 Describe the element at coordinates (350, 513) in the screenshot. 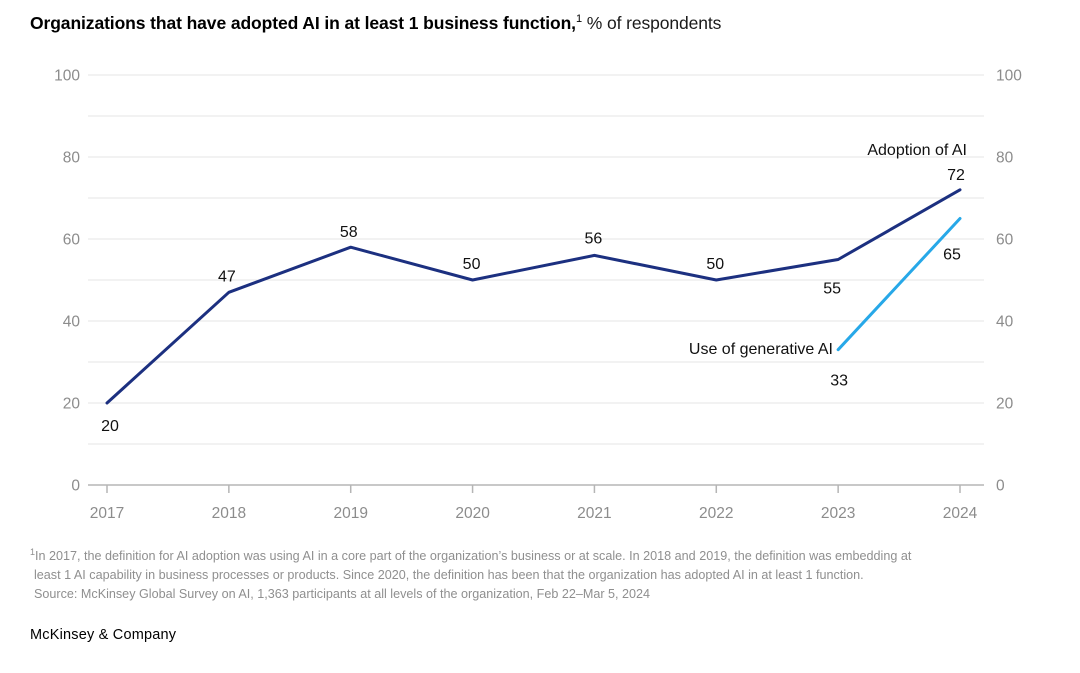

I see `x-tick-label: 2019` at that location.